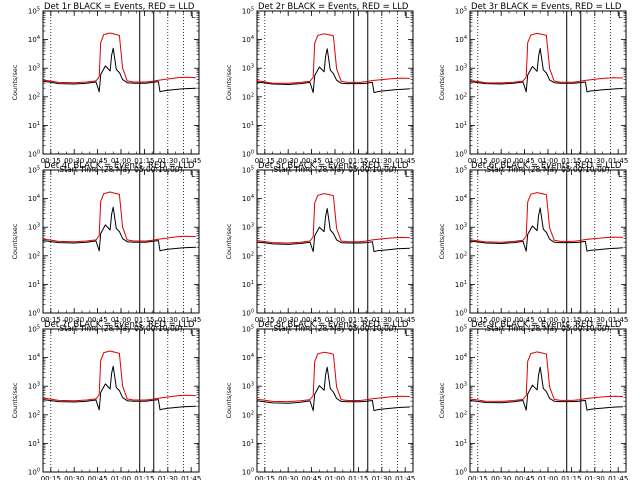 The width and height of the screenshot is (640, 484). I want to click on plot-title: Det 8r BLACK = Events, RED = LLD, so click(333, 325).